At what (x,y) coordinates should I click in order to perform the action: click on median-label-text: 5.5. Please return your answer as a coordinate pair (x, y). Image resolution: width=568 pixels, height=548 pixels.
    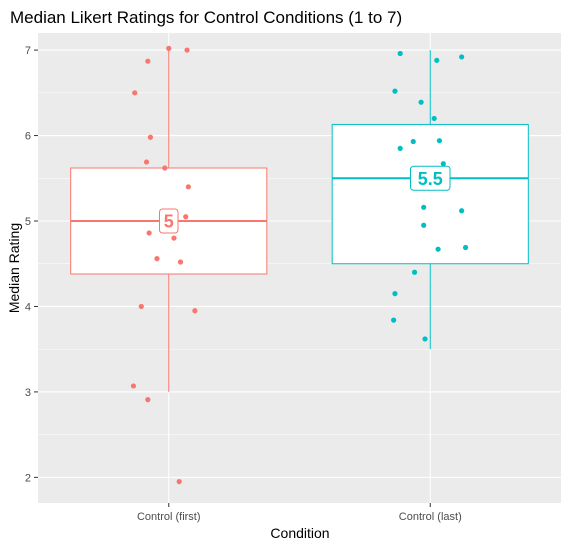
    Looking at the image, I should click on (430, 179).